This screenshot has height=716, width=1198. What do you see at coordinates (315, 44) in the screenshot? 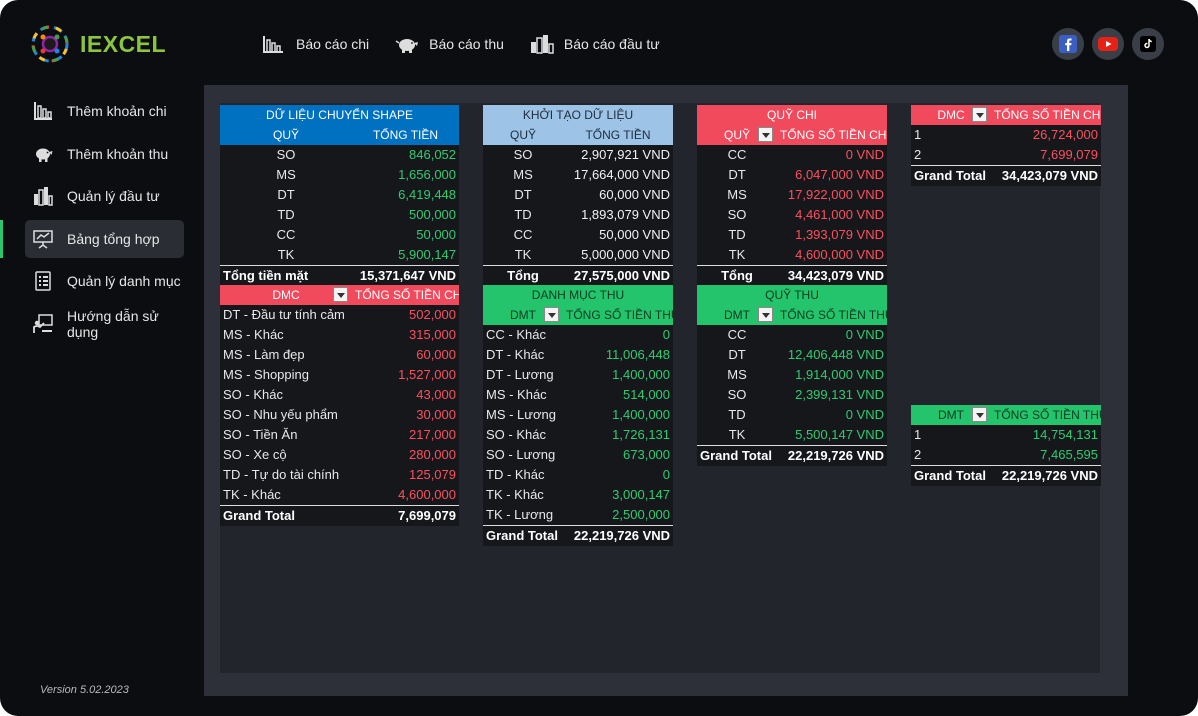
I see `topnav-bao-cao-chi: Báo cáo chi` at bounding box center [315, 44].